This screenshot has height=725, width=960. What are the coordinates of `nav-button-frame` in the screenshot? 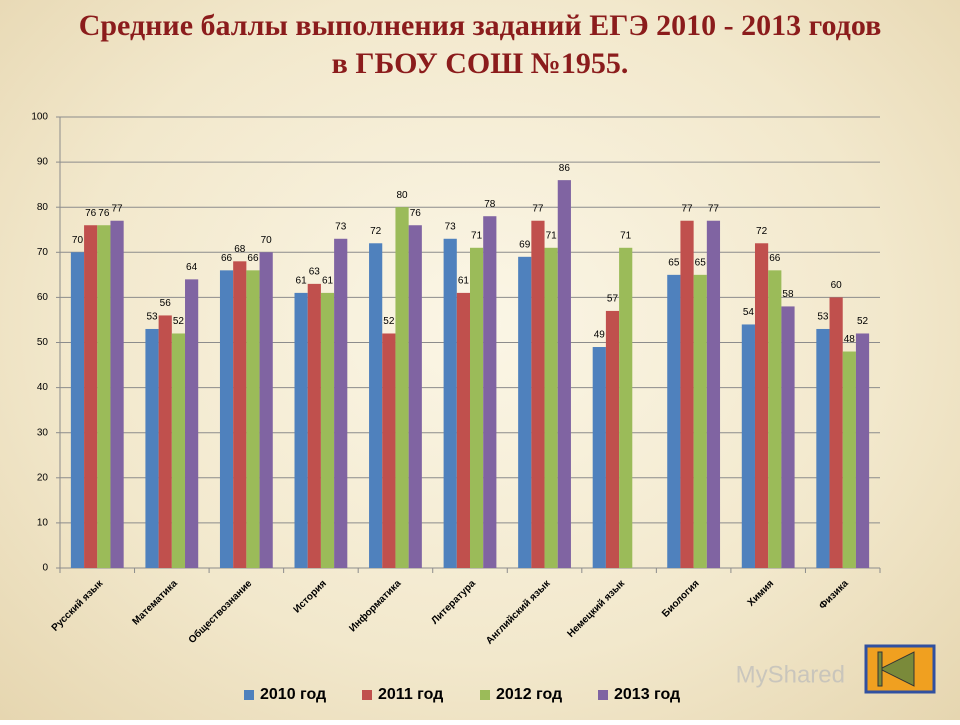 It's located at (900, 669).